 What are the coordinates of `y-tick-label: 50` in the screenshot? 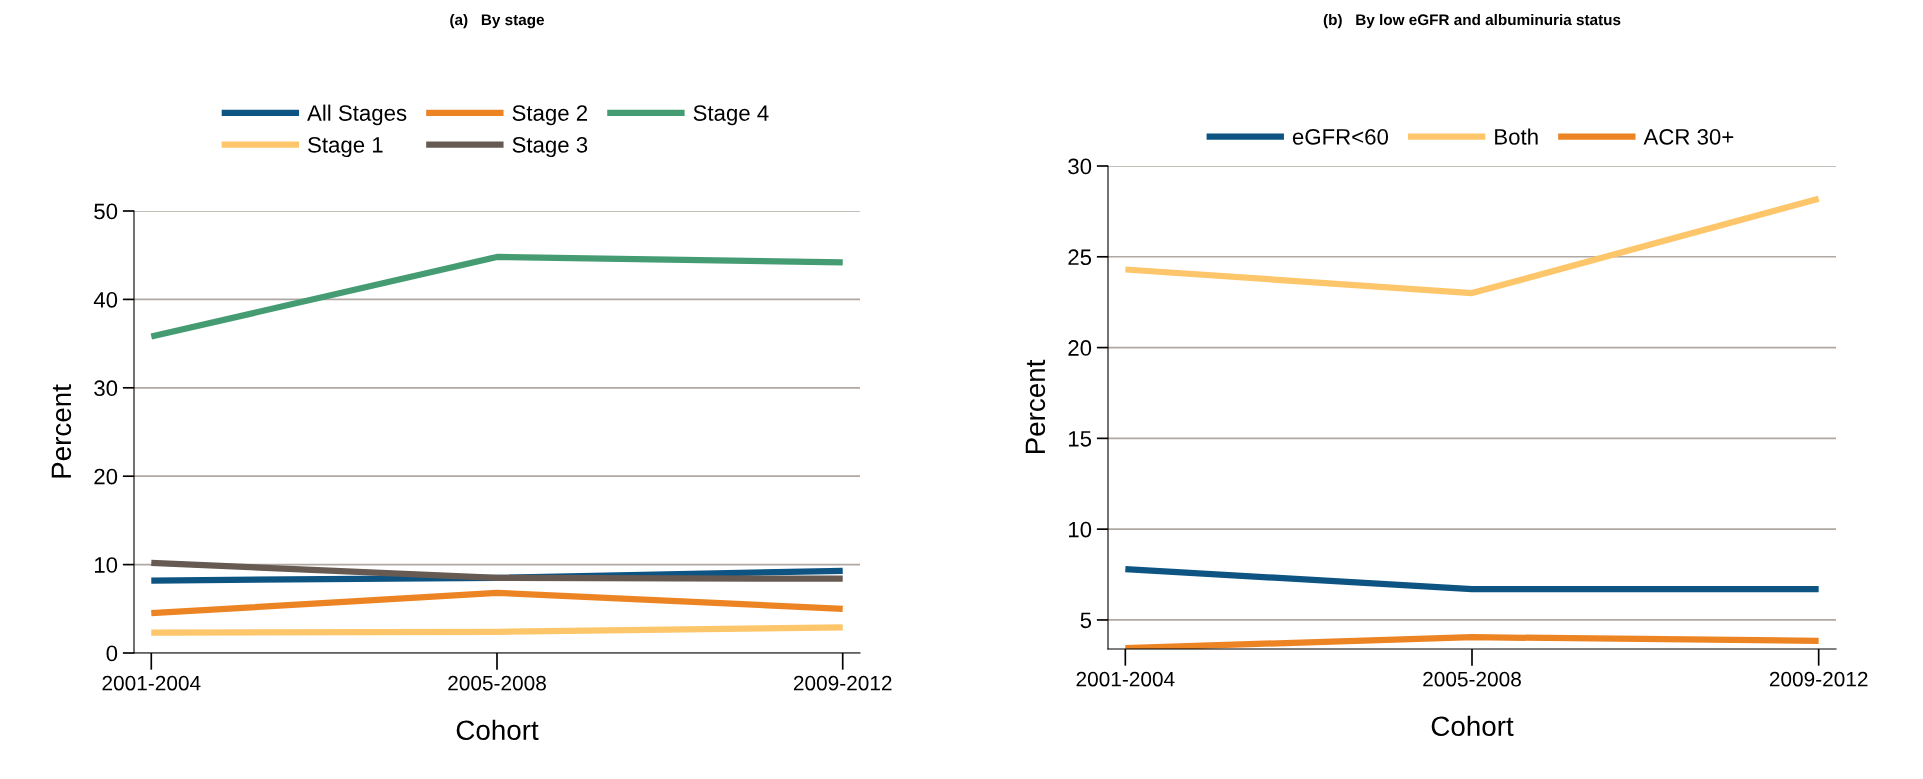 It's located at (106, 211).